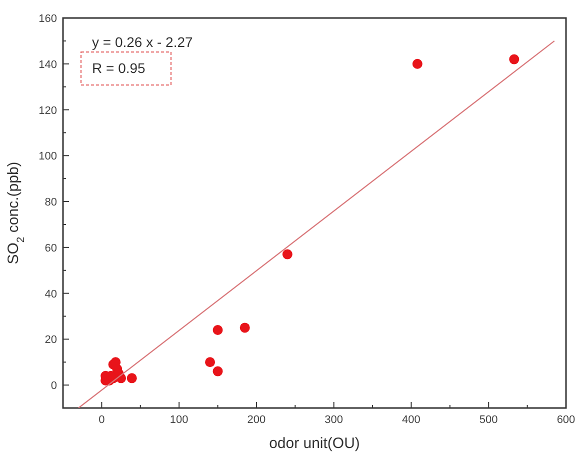 This screenshot has height=456, width=578. What do you see at coordinates (488, 420) in the screenshot?
I see `x-tick-label: 500` at bounding box center [488, 420].